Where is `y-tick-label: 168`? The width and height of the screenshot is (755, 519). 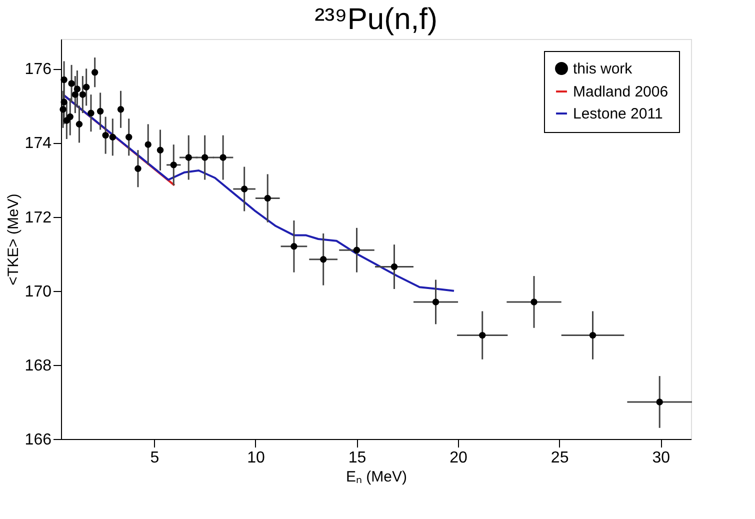
y-tick-label: 168 is located at coordinates (38, 365).